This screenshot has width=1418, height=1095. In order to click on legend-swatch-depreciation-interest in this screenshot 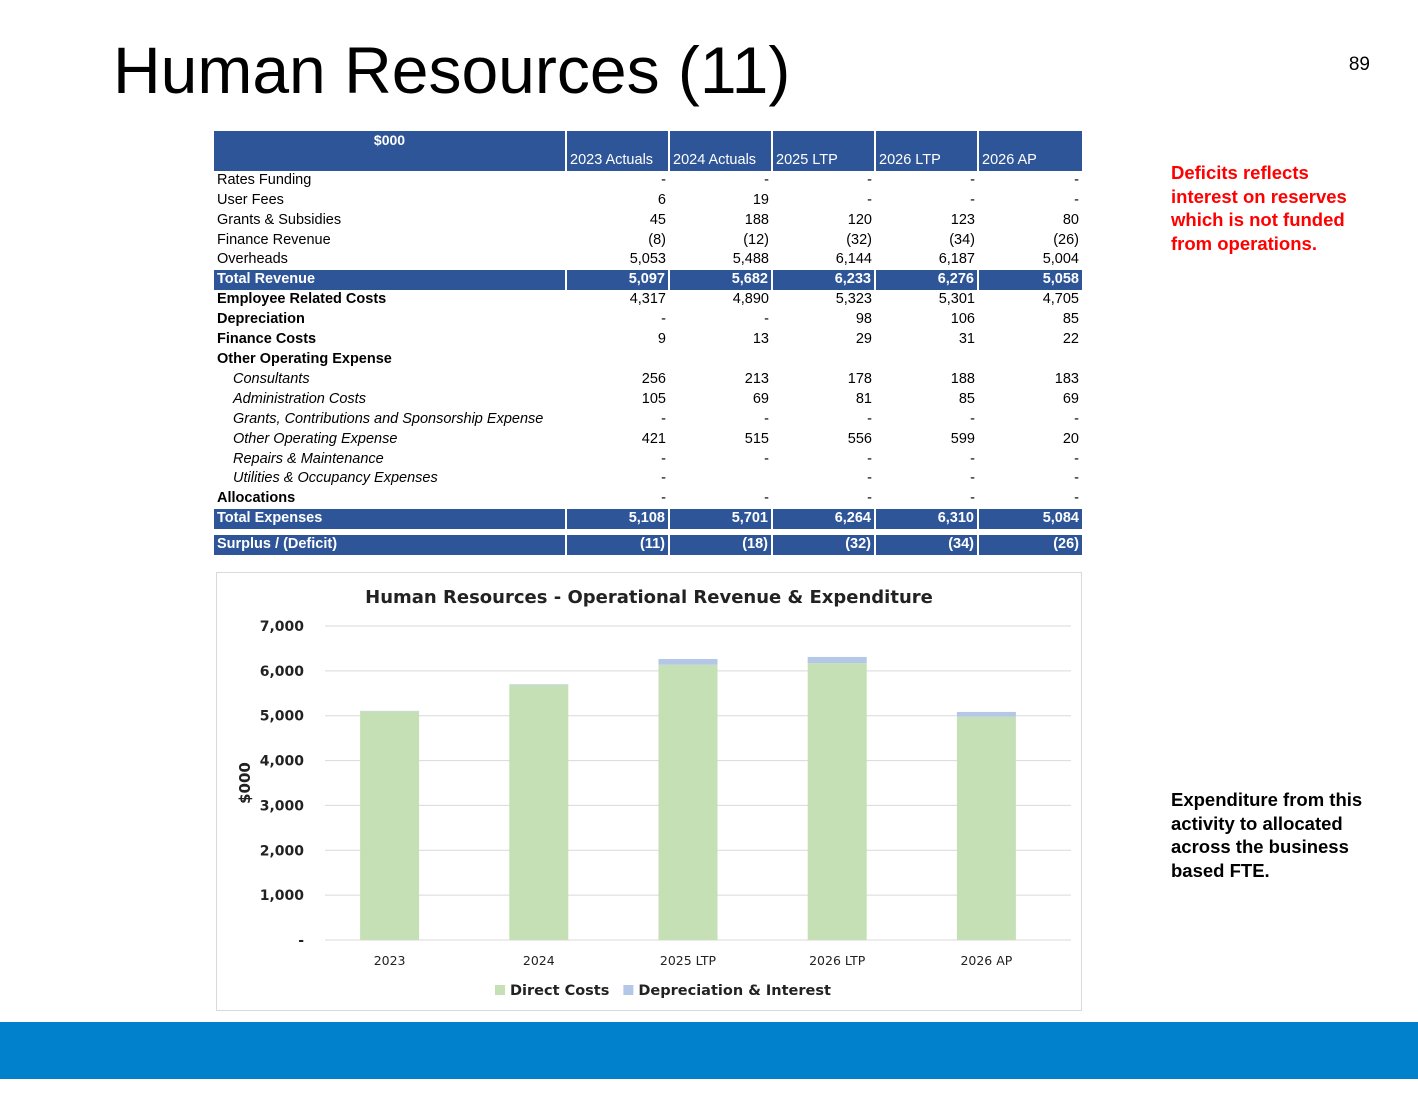, I will do `click(628, 990)`.